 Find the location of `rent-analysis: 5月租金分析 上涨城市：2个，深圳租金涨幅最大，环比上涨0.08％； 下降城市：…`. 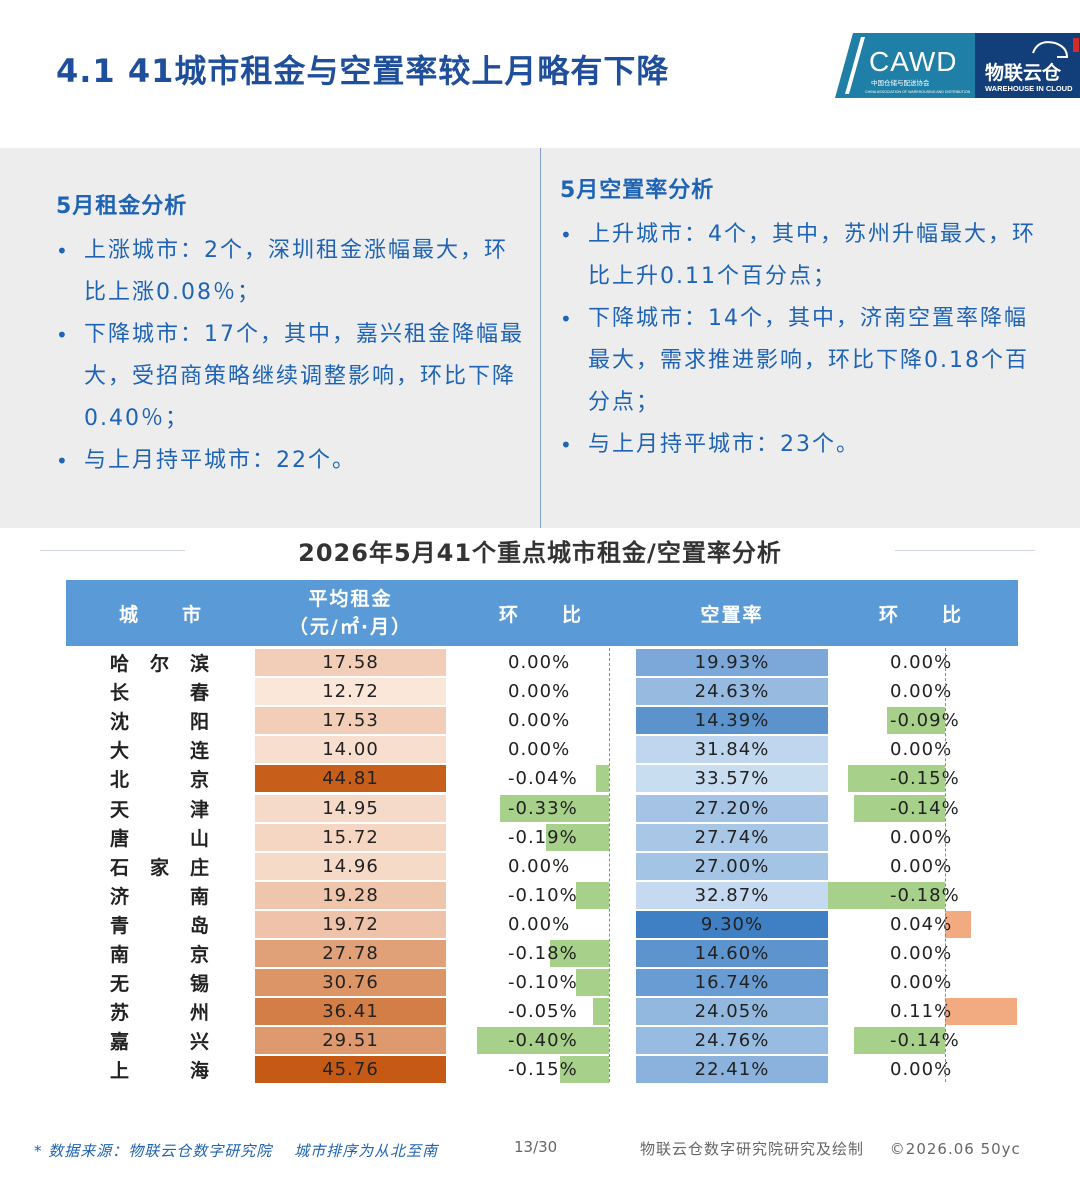

rent-analysis: 5月租金分析 上涨城市：2个，深圳租金涨幅最大，环比上涨0.08％； 下降城市：… is located at coordinates (291, 337).